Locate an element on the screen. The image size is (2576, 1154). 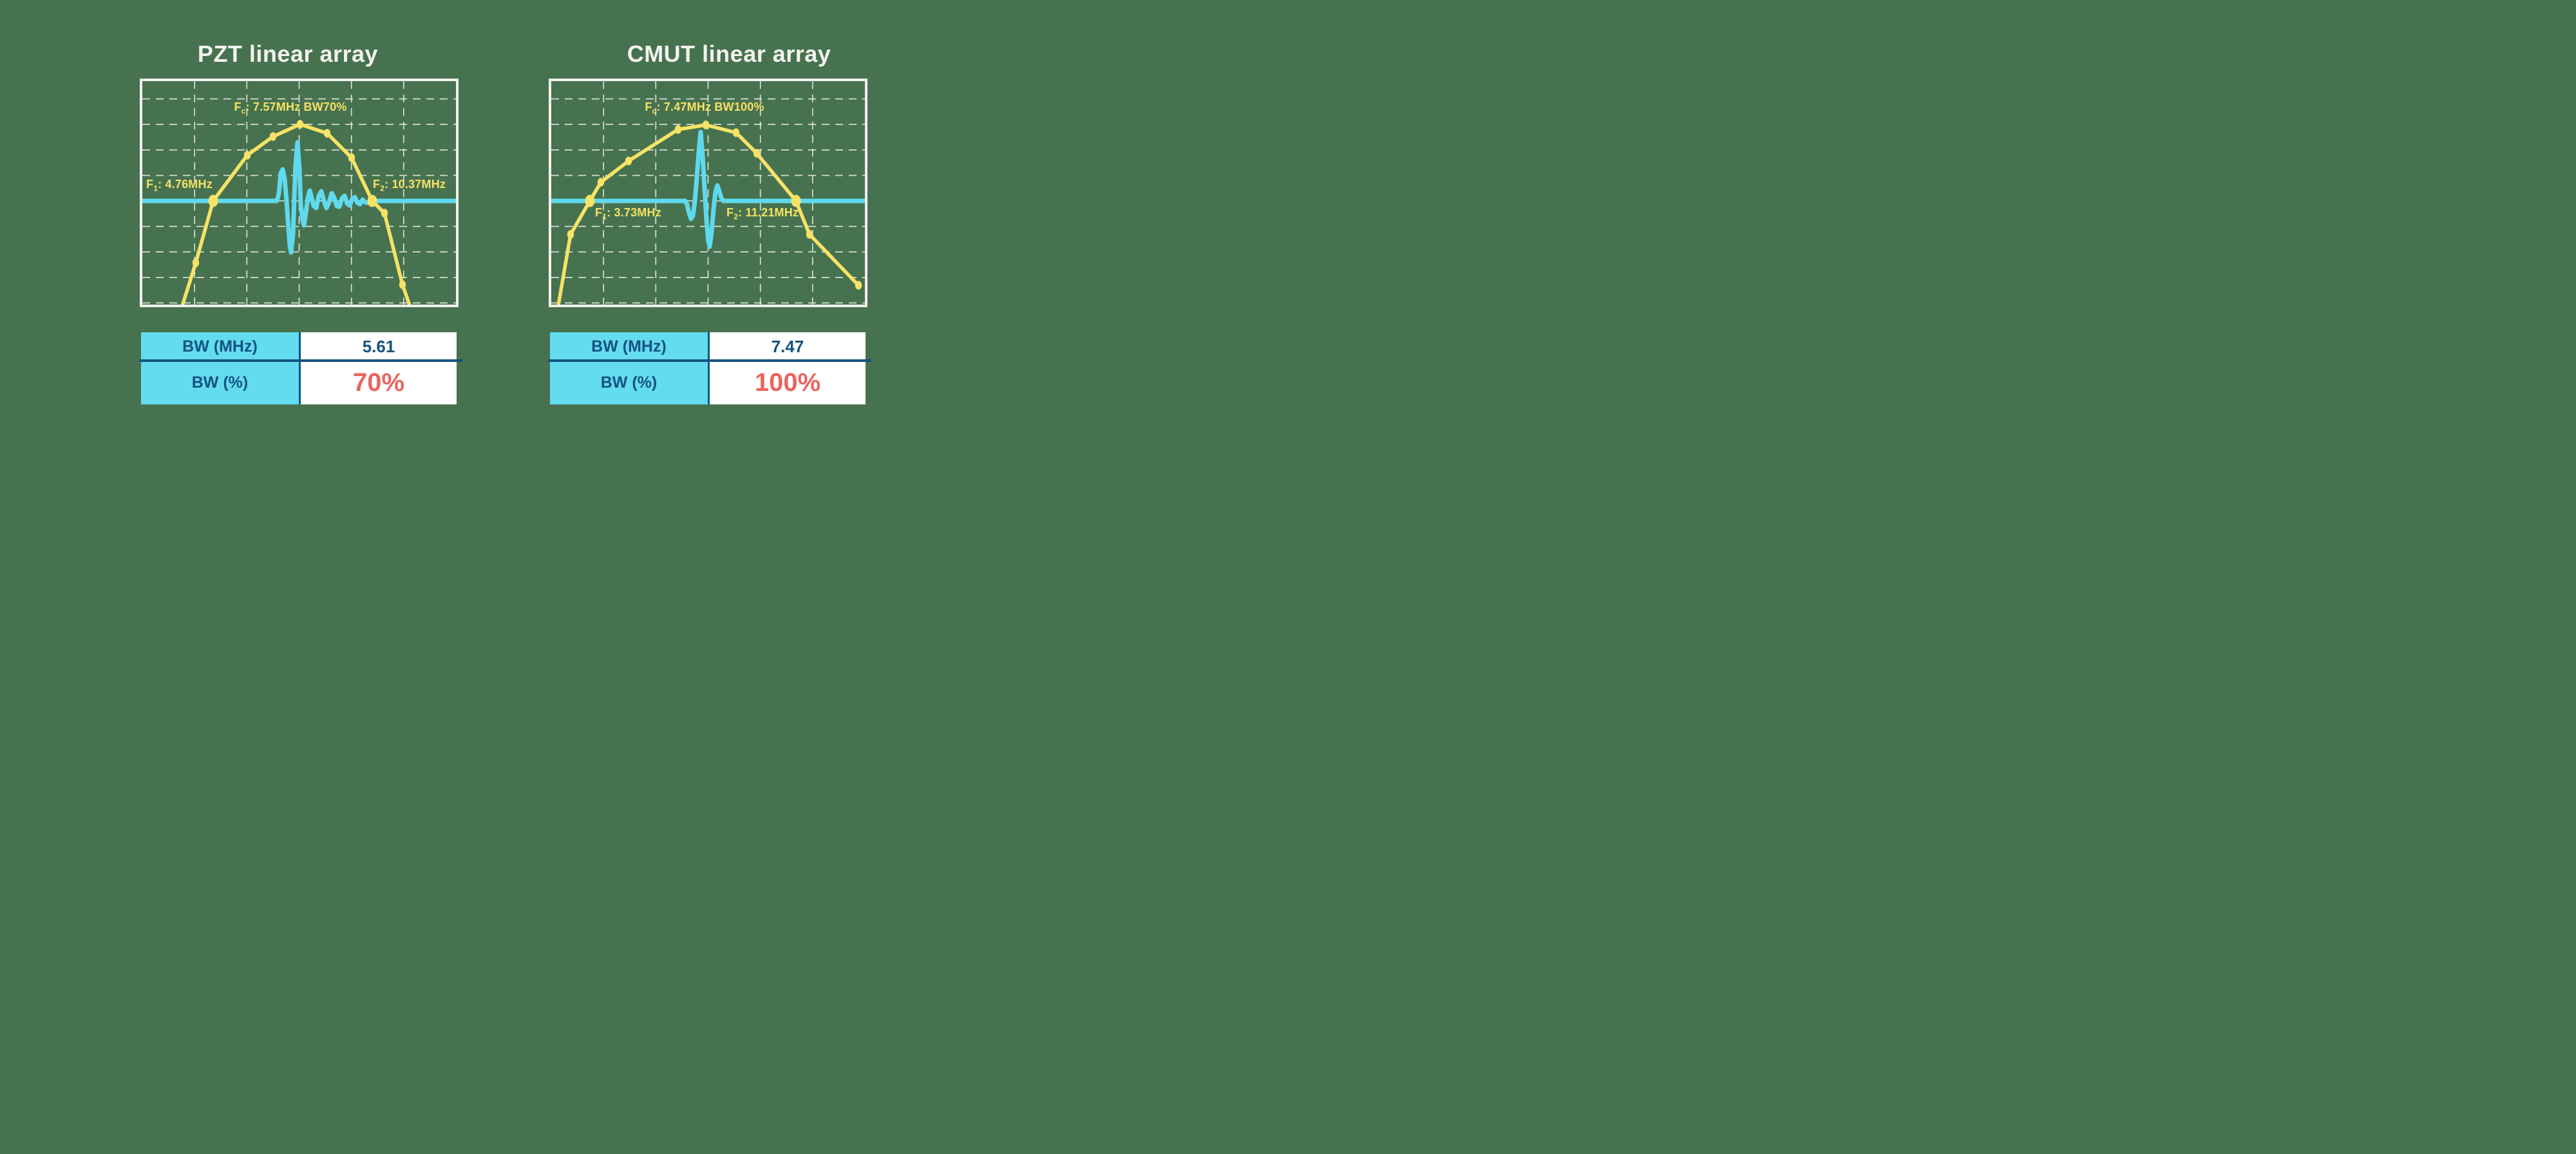
cmut-bw-pct-value-cell: 100% is located at coordinates (787, 382).